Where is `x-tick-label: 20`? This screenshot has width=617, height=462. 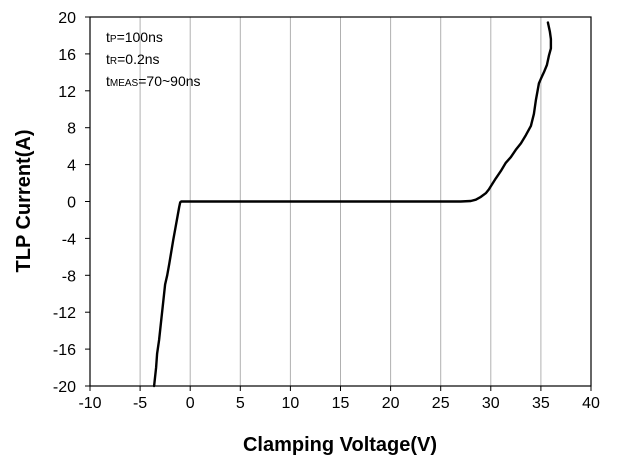 x-tick-label: 20 is located at coordinates (391, 403).